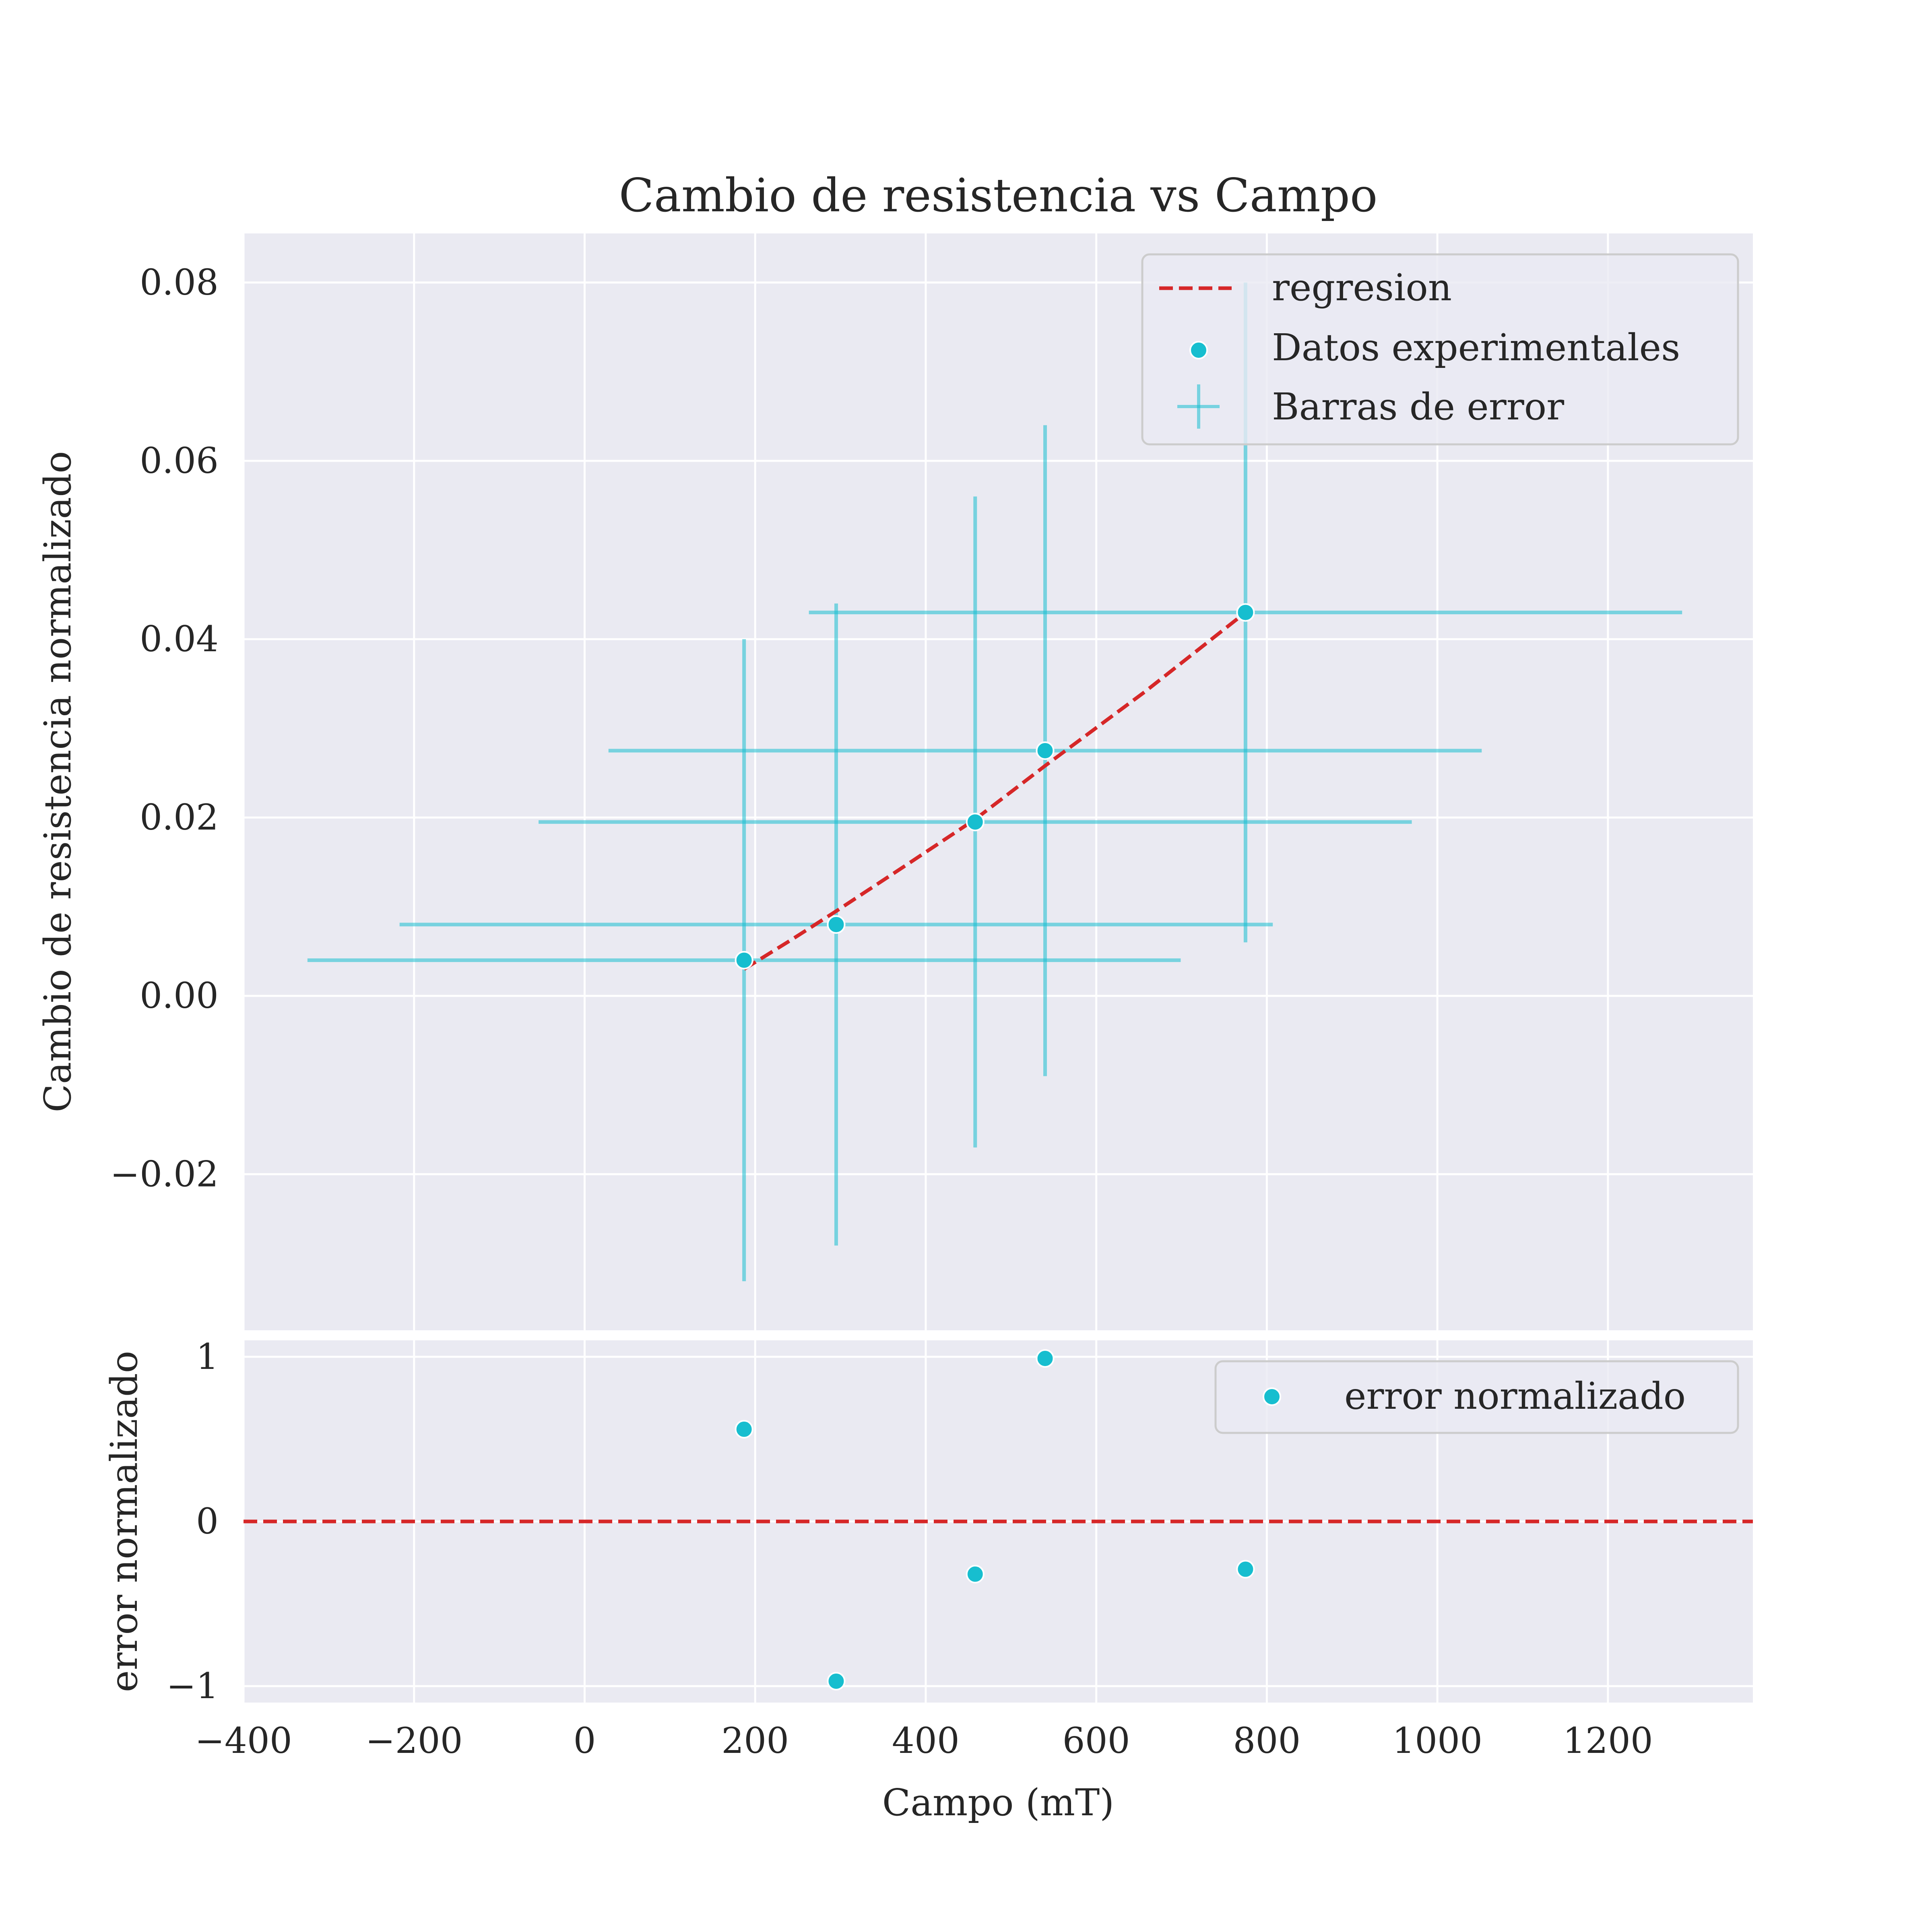  I want to click on residual-y-tick-labels: −1 0 1, so click(192, 1521).